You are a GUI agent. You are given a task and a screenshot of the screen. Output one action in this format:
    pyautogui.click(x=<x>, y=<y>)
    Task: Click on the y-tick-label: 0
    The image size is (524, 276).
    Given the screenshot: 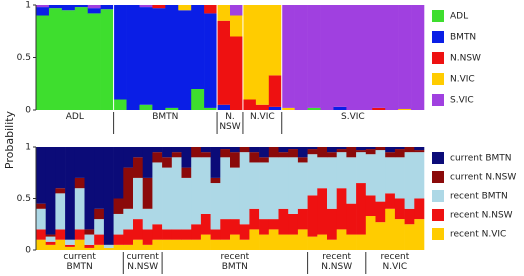 What is the action you would take?
    pyautogui.click(x=28, y=251)
    